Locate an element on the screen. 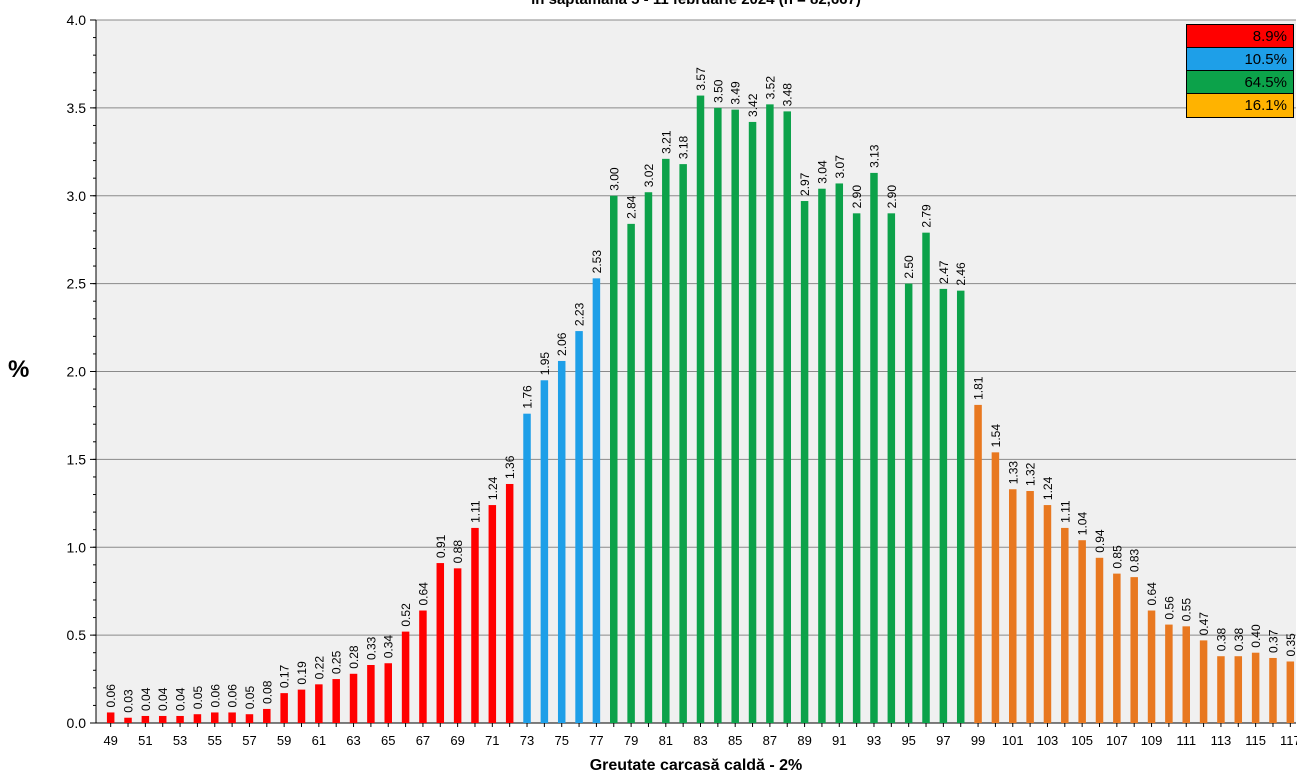  y-tick-label: 0.5 is located at coordinates (77, 635).